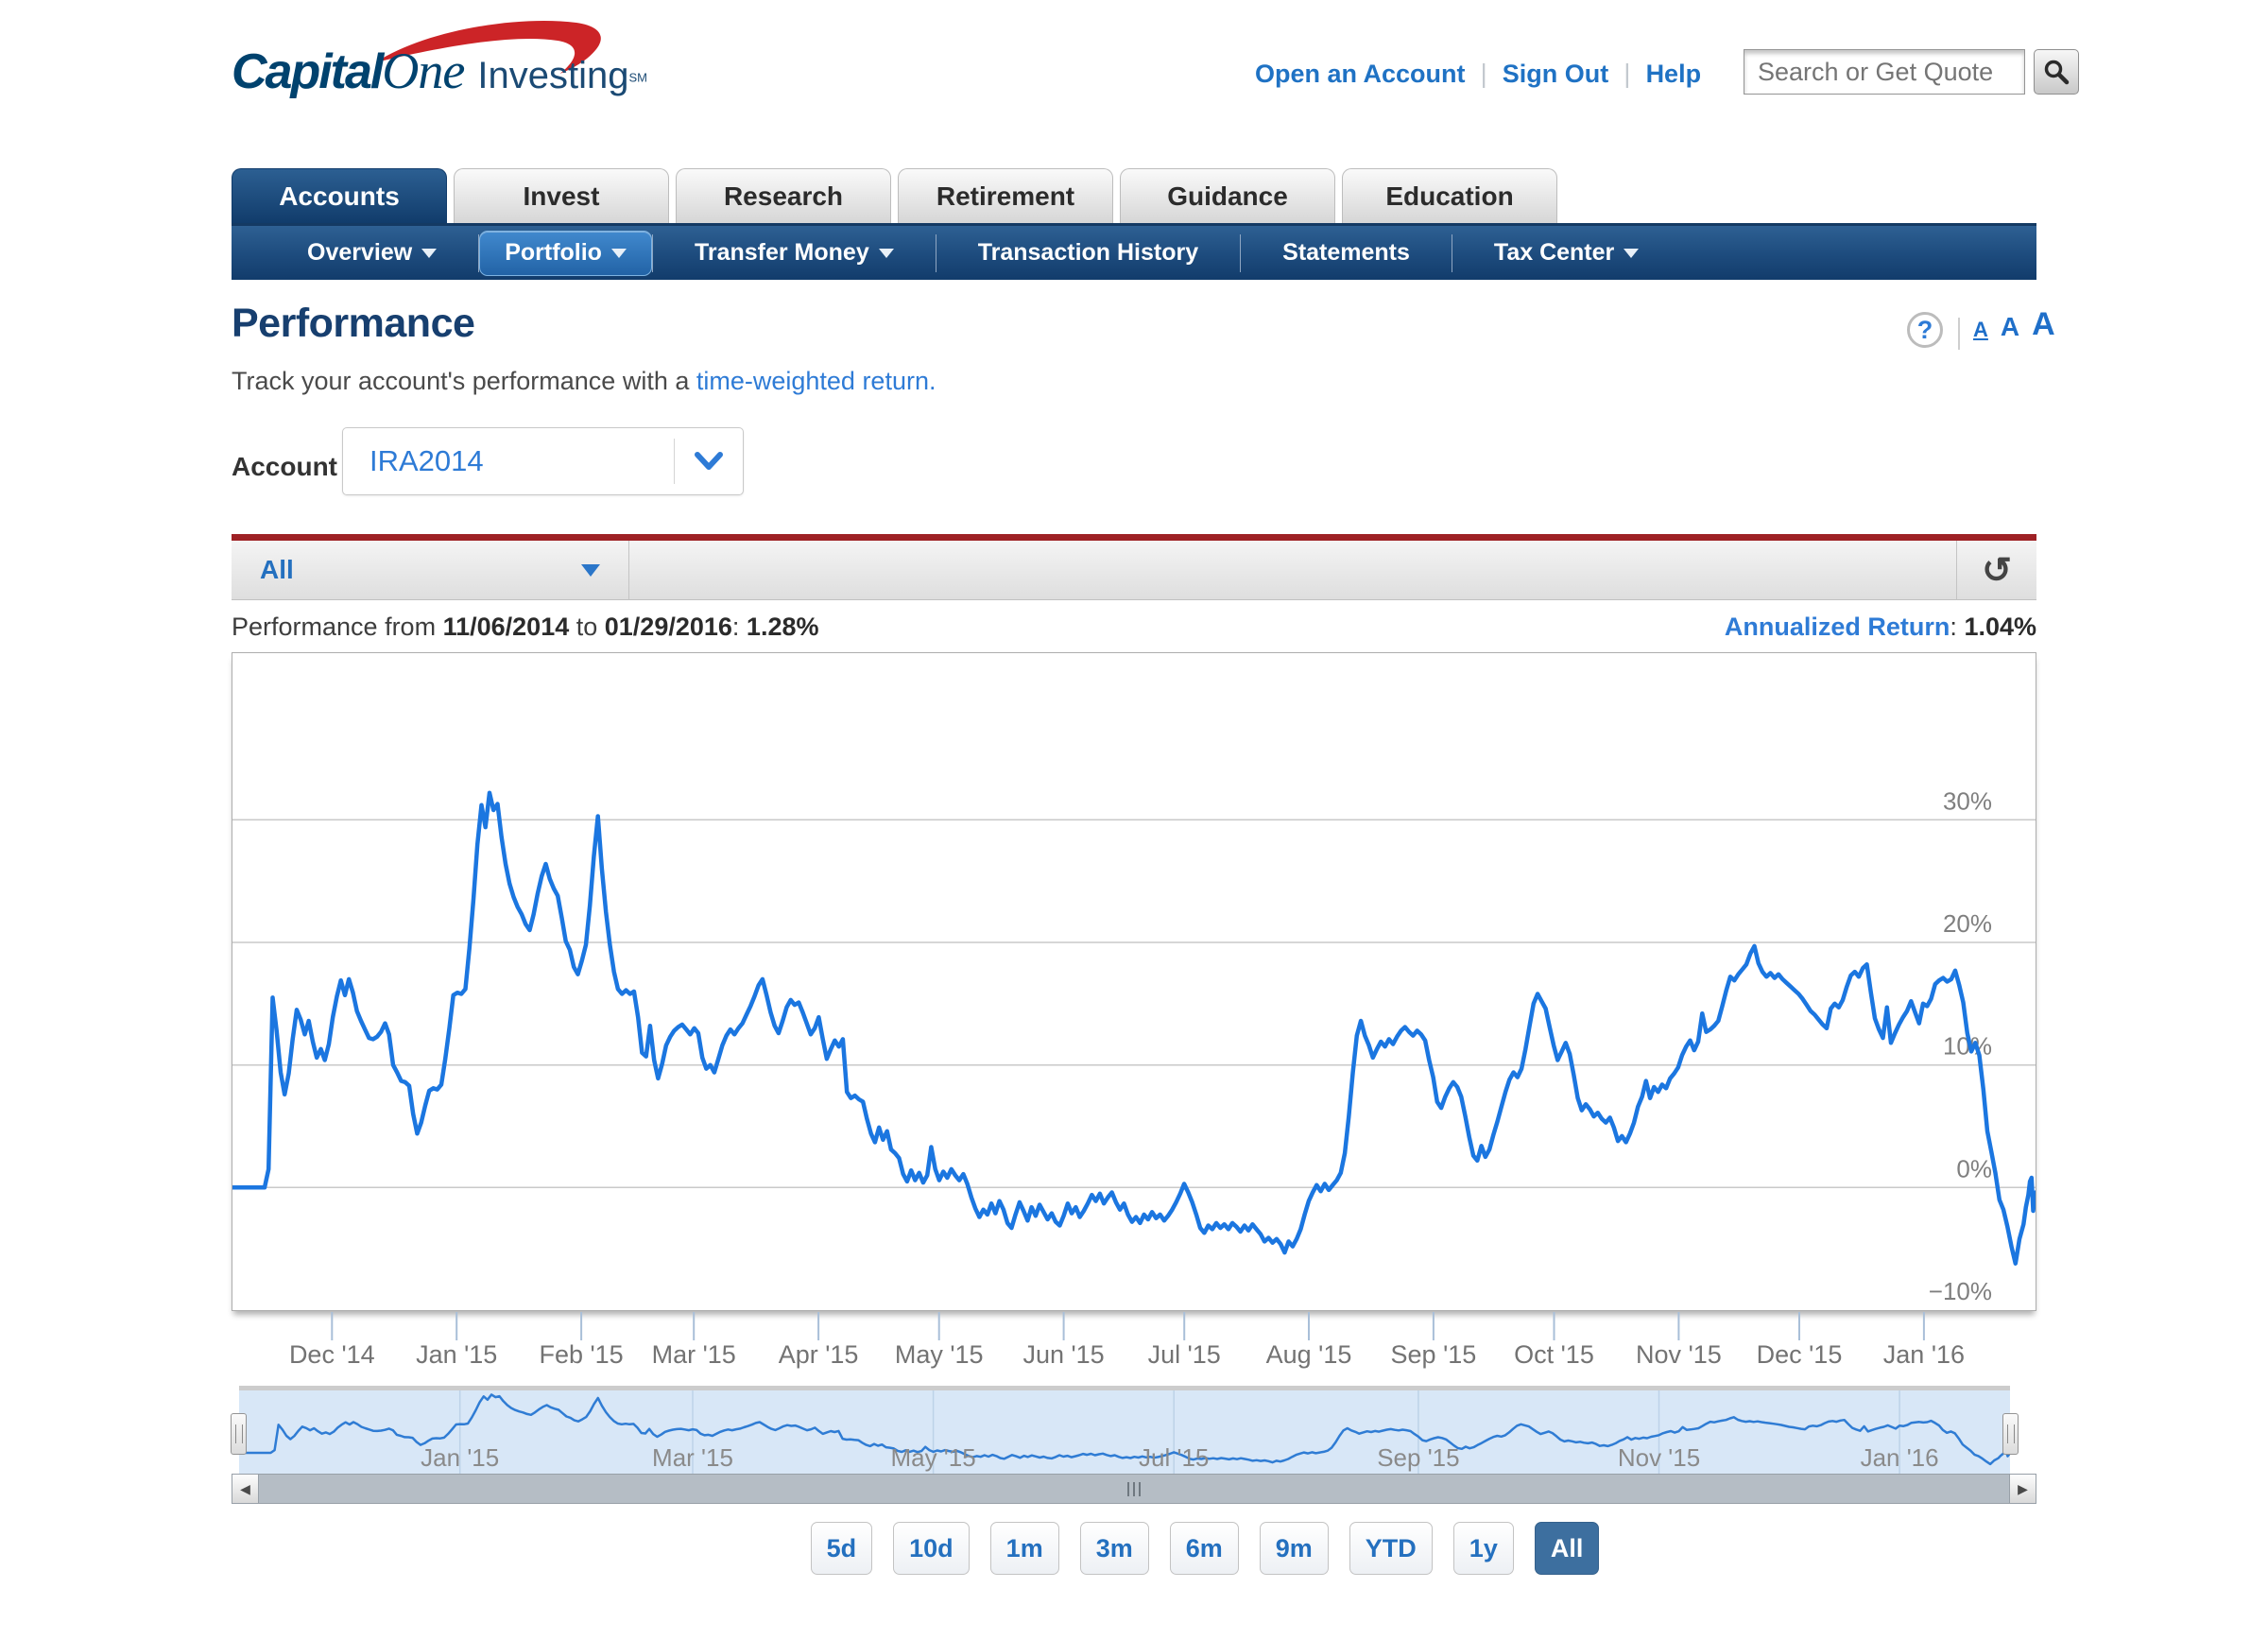 The width and height of the screenshot is (2268, 1640). Describe the element at coordinates (2010, 326) in the screenshot. I see `font-size-medium-button: A` at that location.